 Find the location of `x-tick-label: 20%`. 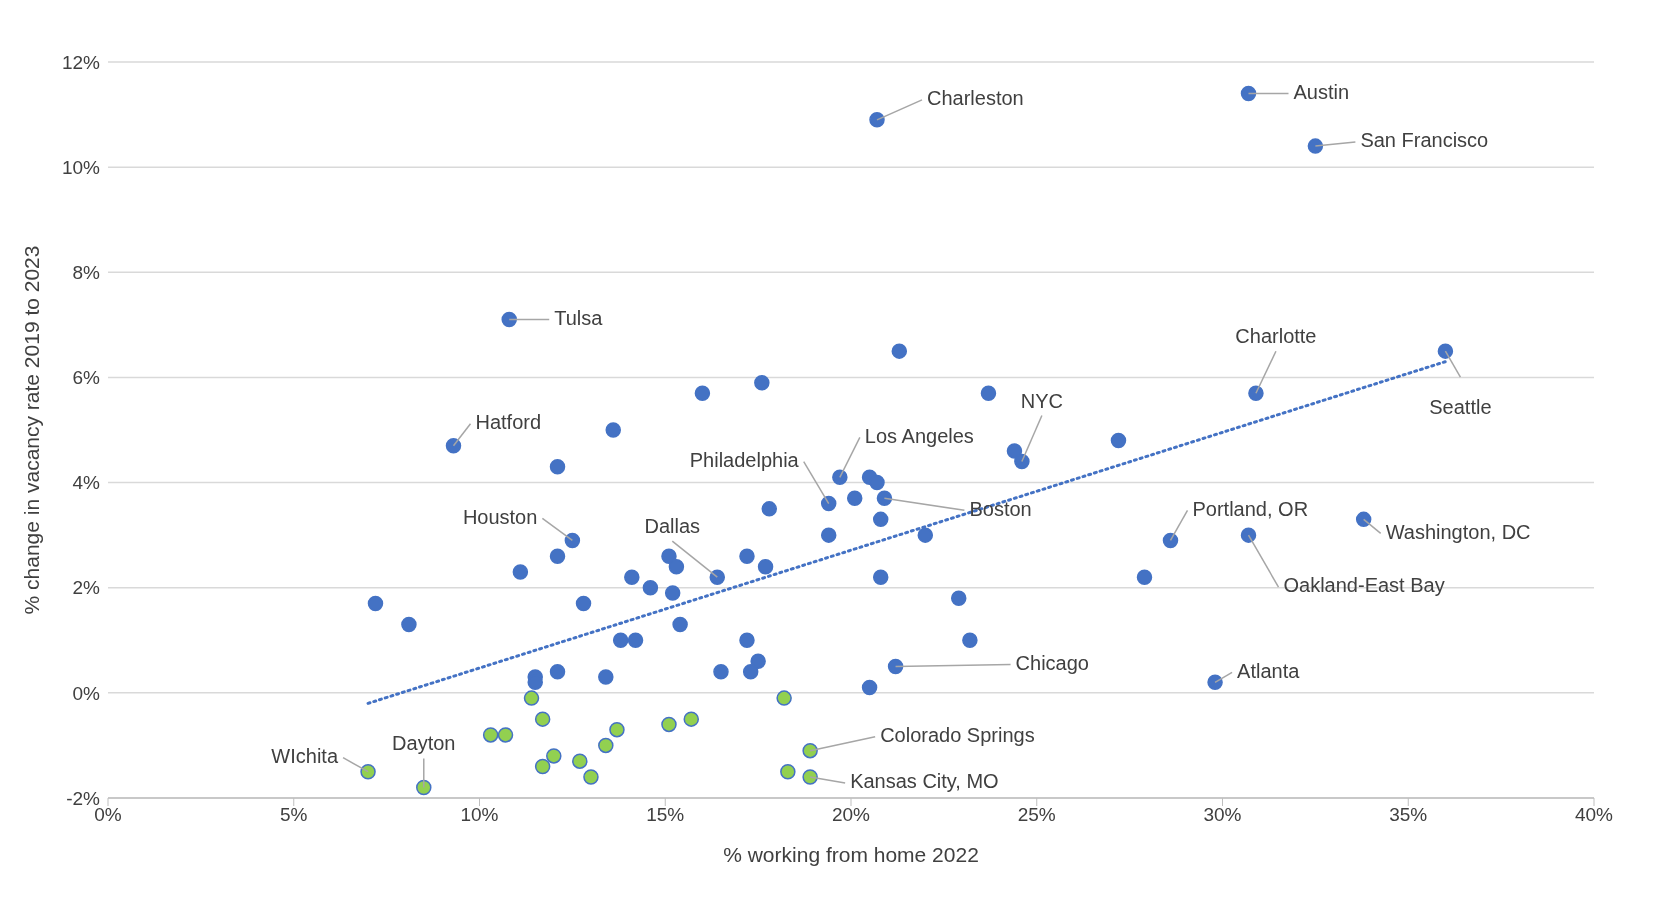

x-tick-label: 20% is located at coordinates (851, 815).